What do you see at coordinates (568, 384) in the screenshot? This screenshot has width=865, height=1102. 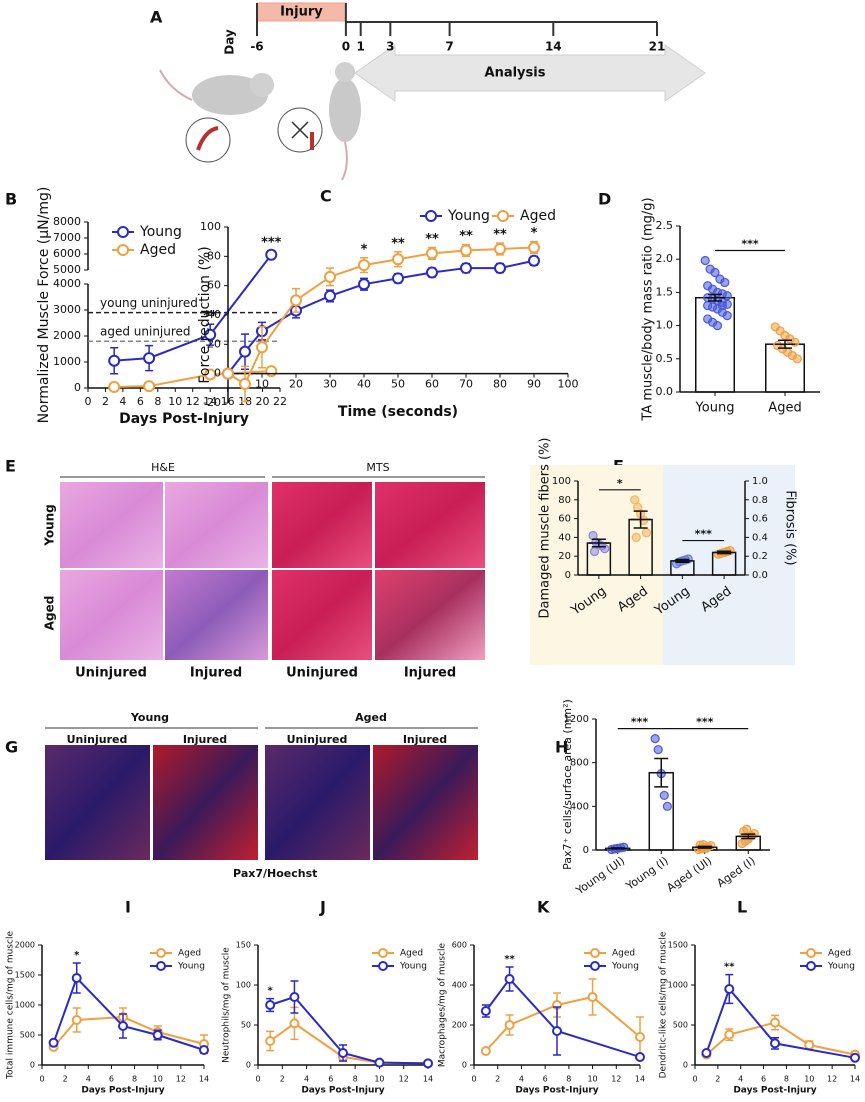 I see `x-tick-label: 100` at bounding box center [568, 384].